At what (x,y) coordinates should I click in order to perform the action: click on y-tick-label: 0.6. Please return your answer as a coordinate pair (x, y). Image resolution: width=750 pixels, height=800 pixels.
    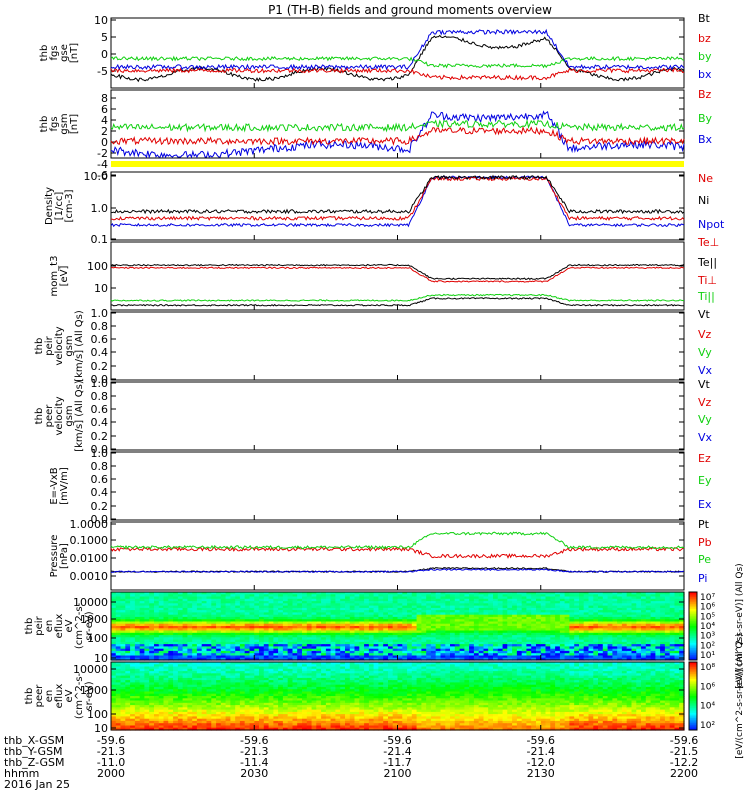
    Looking at the image, I should click on (100, 479).